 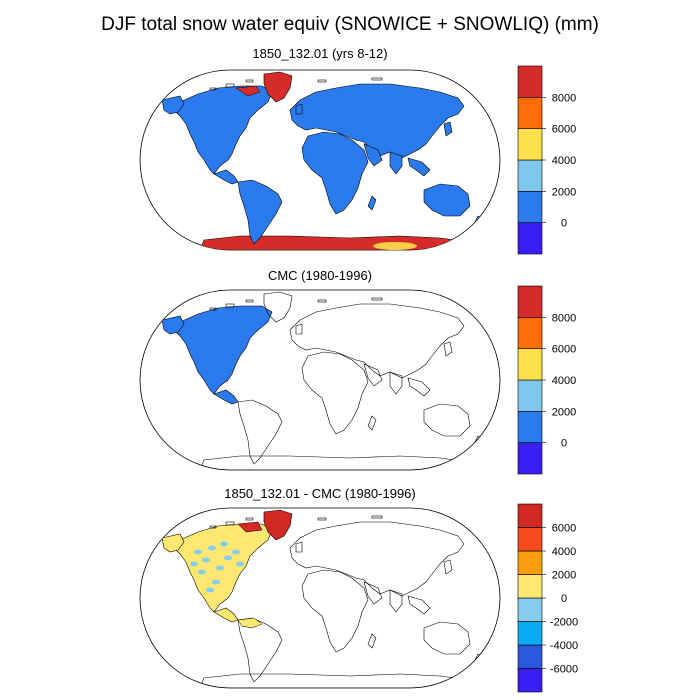 I want to click on colorbar-label: 0, so click(x=564, y=444).